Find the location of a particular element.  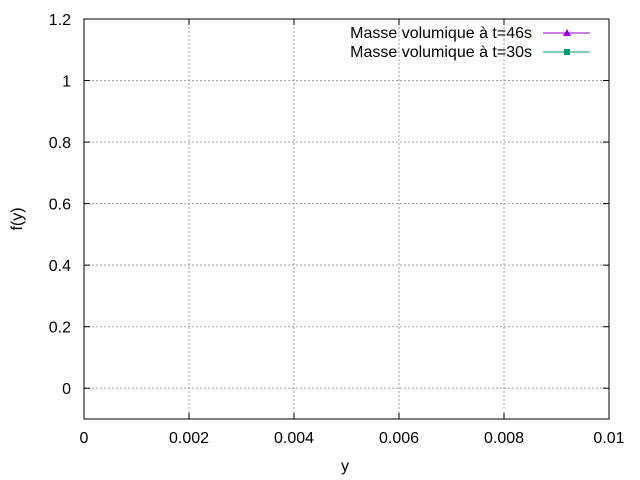

y-tick-label: 1 is located at coordinates (66, 82).